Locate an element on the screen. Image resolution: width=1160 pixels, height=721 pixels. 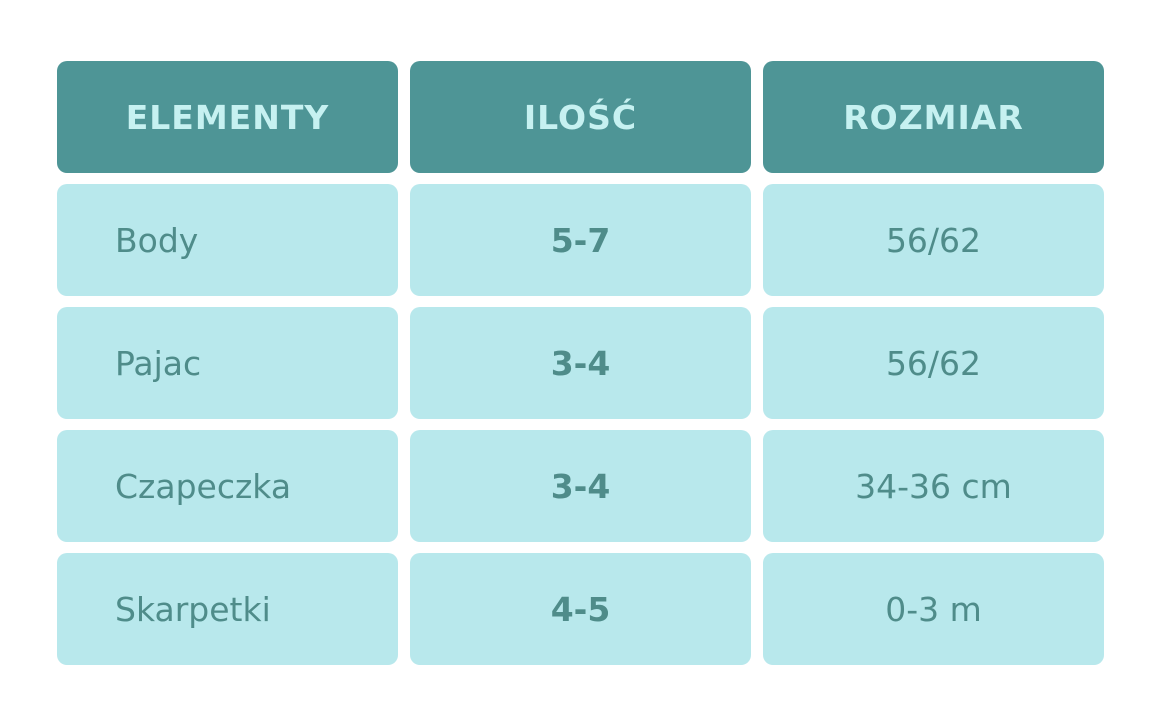
row-2-quantity: 3-4 is located at coordinates (580, 363).